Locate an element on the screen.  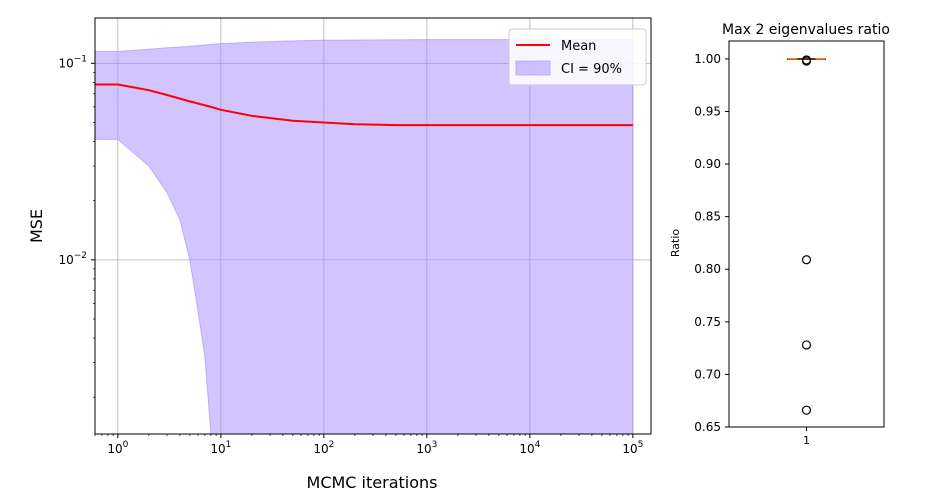
right-xticks: 1 is located at coordinates (806, 437).